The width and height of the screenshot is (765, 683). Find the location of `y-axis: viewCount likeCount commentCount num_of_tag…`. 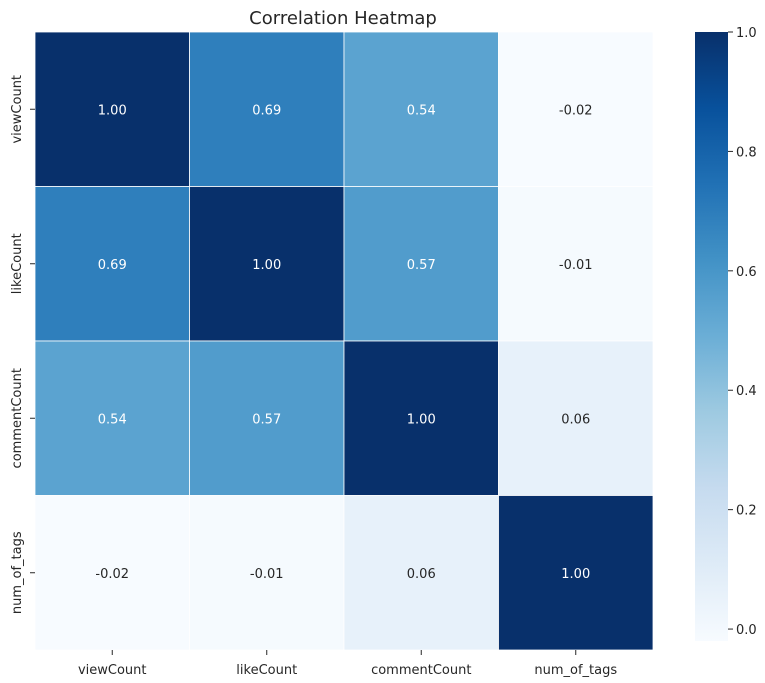

y-axis: viewCount likeCount commentCount num_of_tag… is located at coordinates (22, 344).